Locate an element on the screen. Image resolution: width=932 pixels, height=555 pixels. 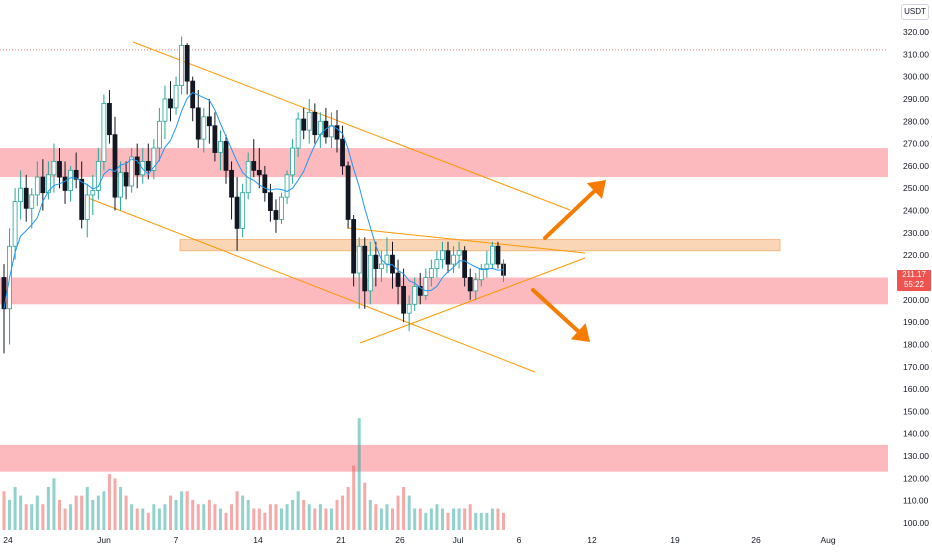
support-zone is located at coordinates (444, 291).